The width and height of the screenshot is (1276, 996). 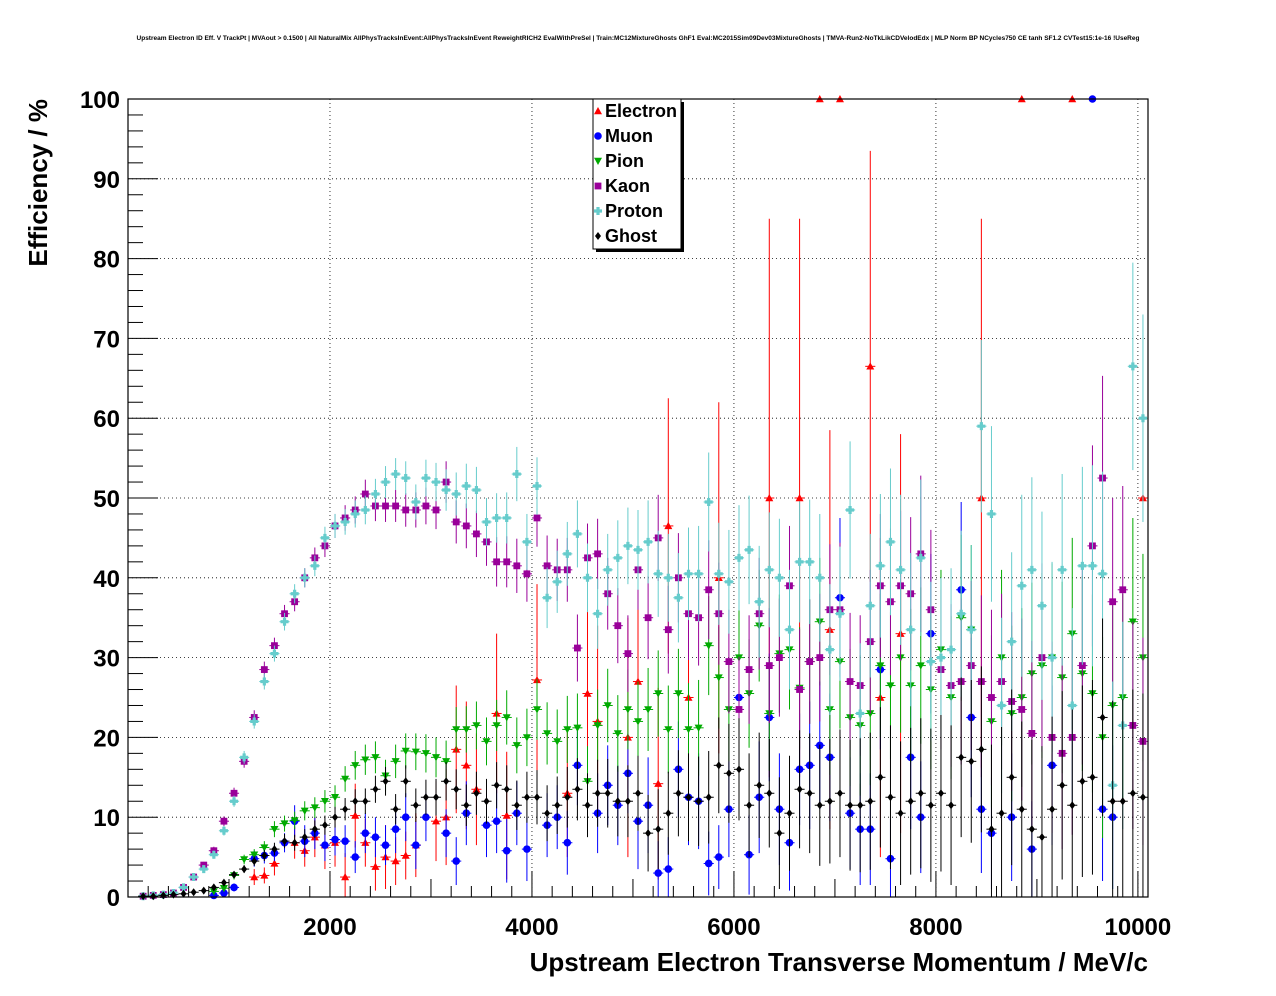 What do you see at coordinates (106, 339) in the screenshot?
I see `y-tick-label: 70` at bounding box center [106, 339].